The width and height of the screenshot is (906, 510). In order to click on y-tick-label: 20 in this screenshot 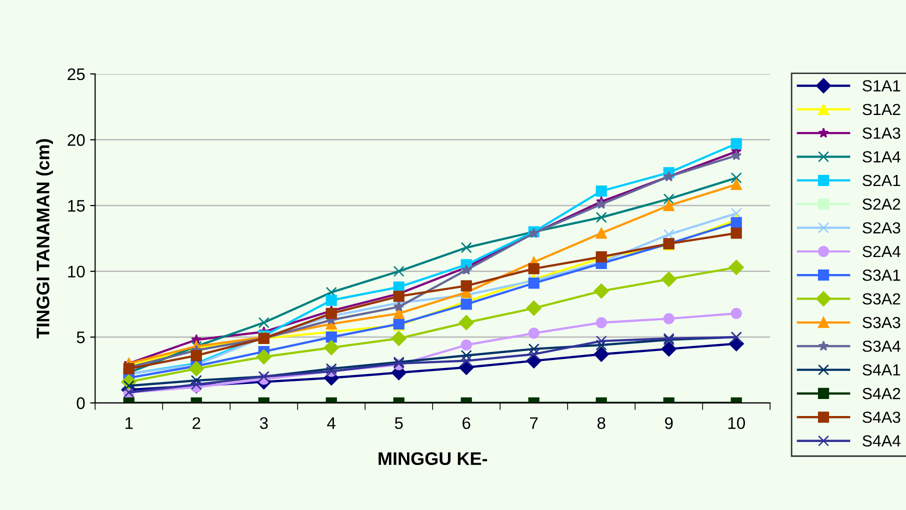, I will do `click(76, 140)`.